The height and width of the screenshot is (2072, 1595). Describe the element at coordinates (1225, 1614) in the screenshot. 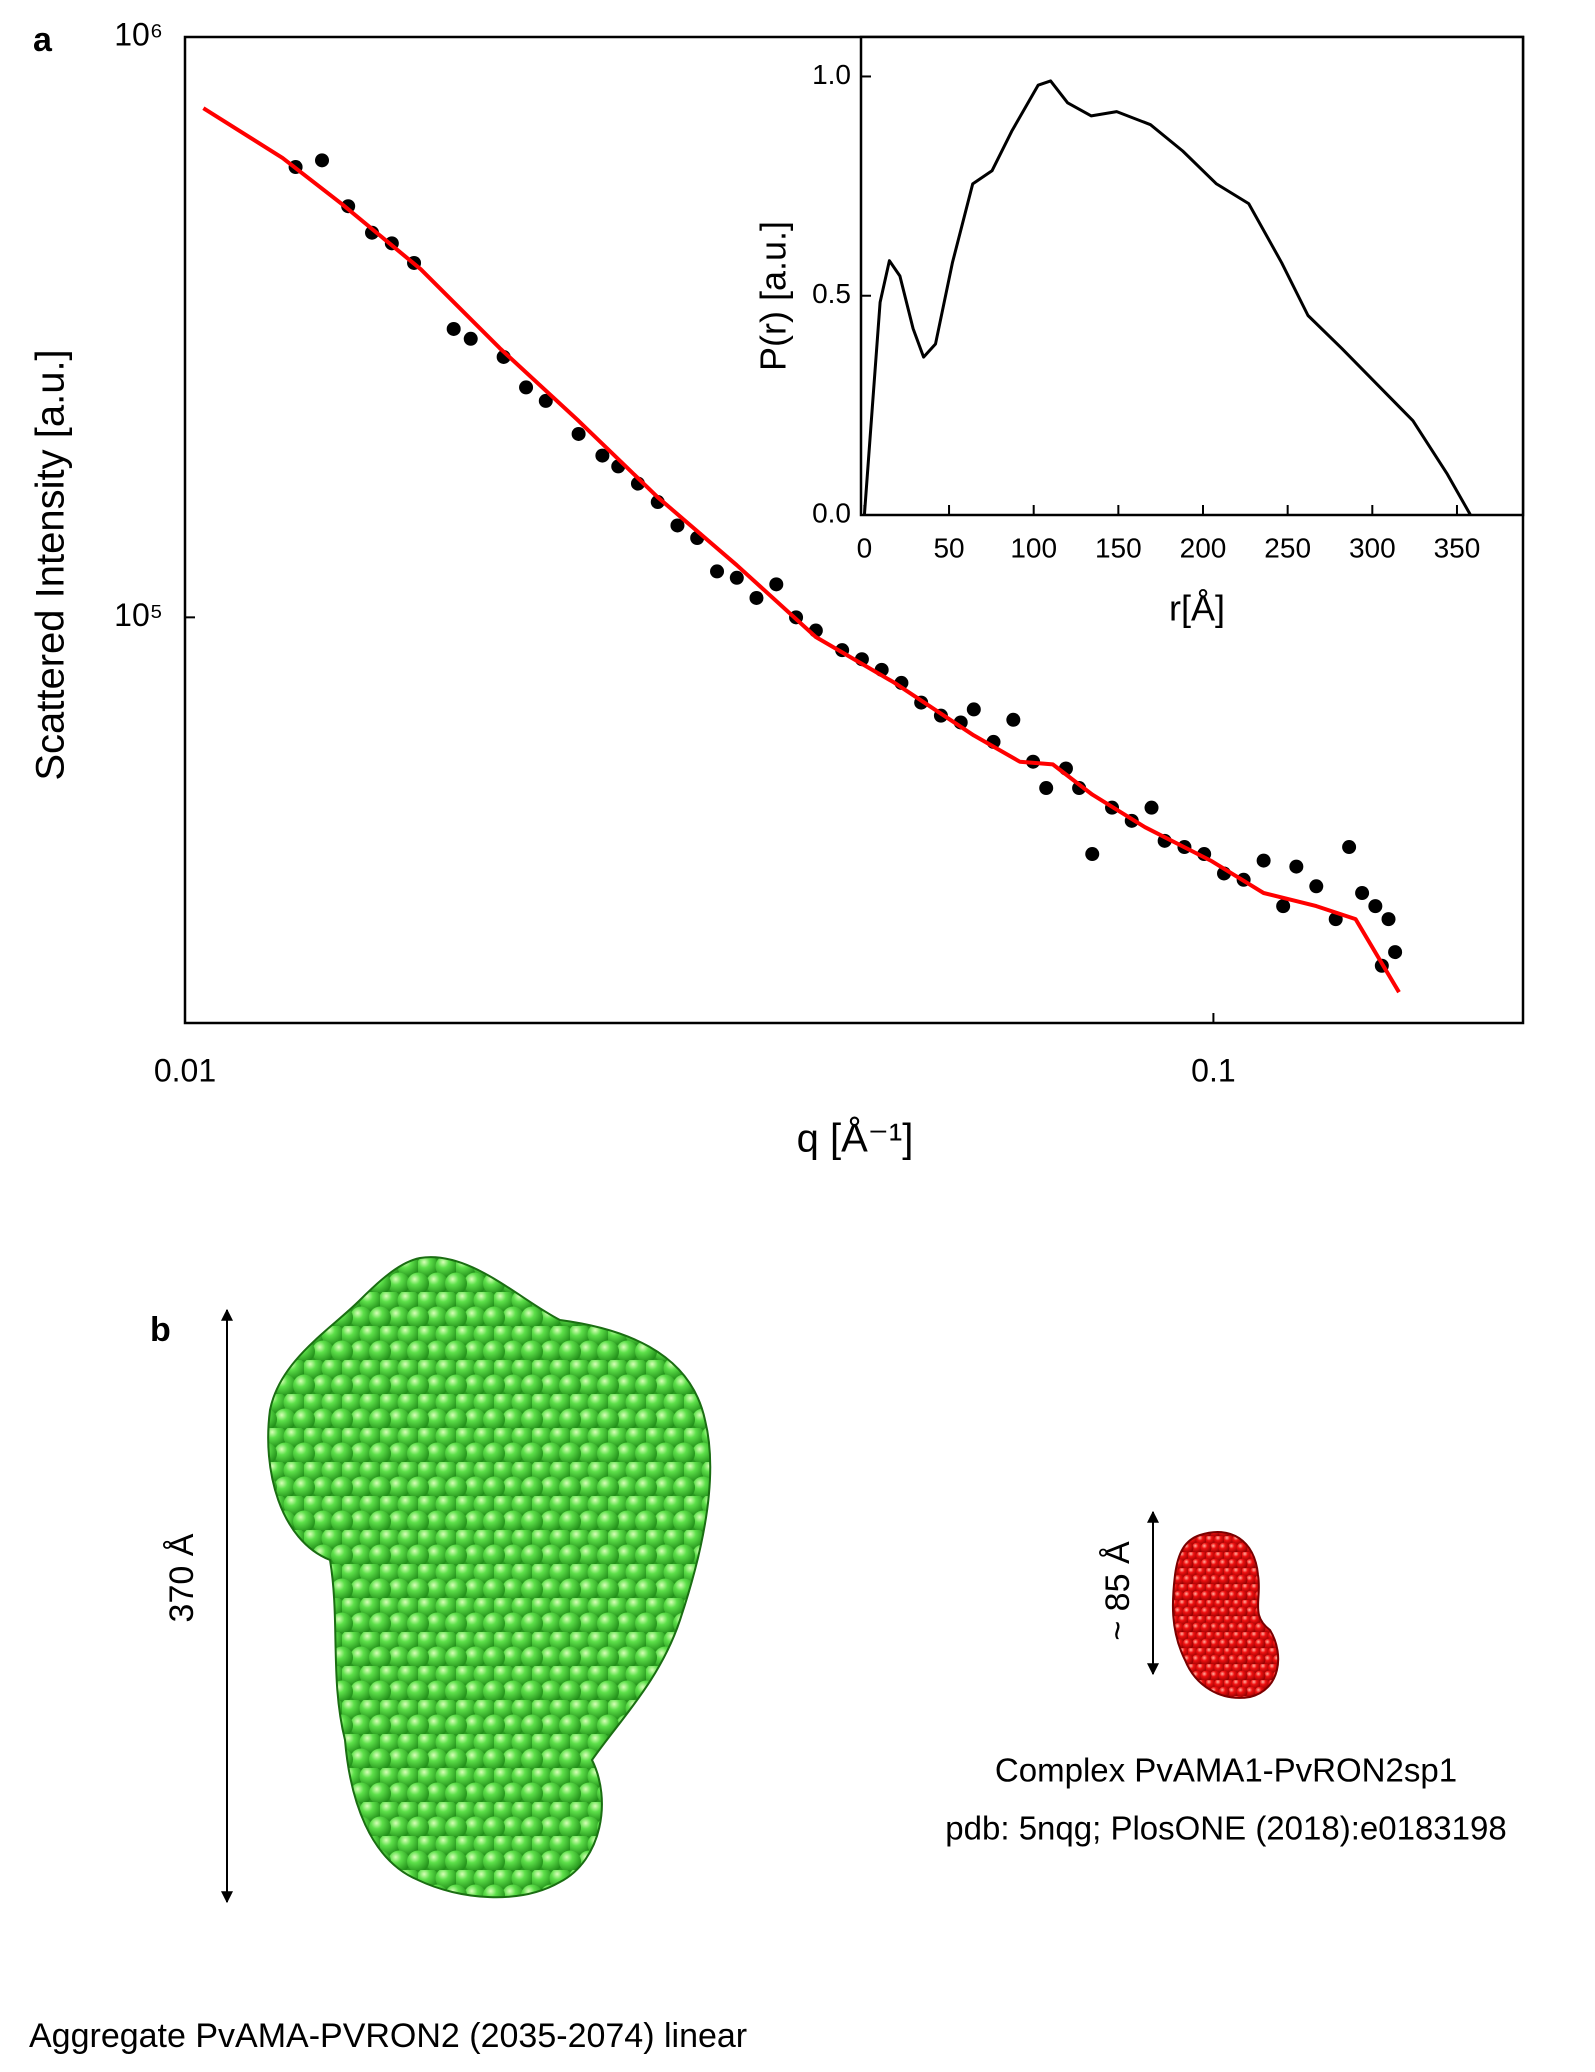

I see `molecule-complex` at that location.